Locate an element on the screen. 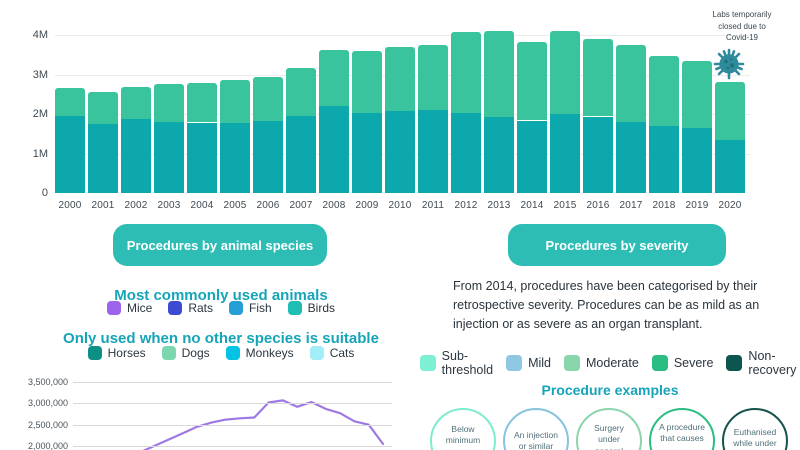 This screenshot has width=800, height=450. bar-segment-bottom-2015 is located at coordinates (565, 153).